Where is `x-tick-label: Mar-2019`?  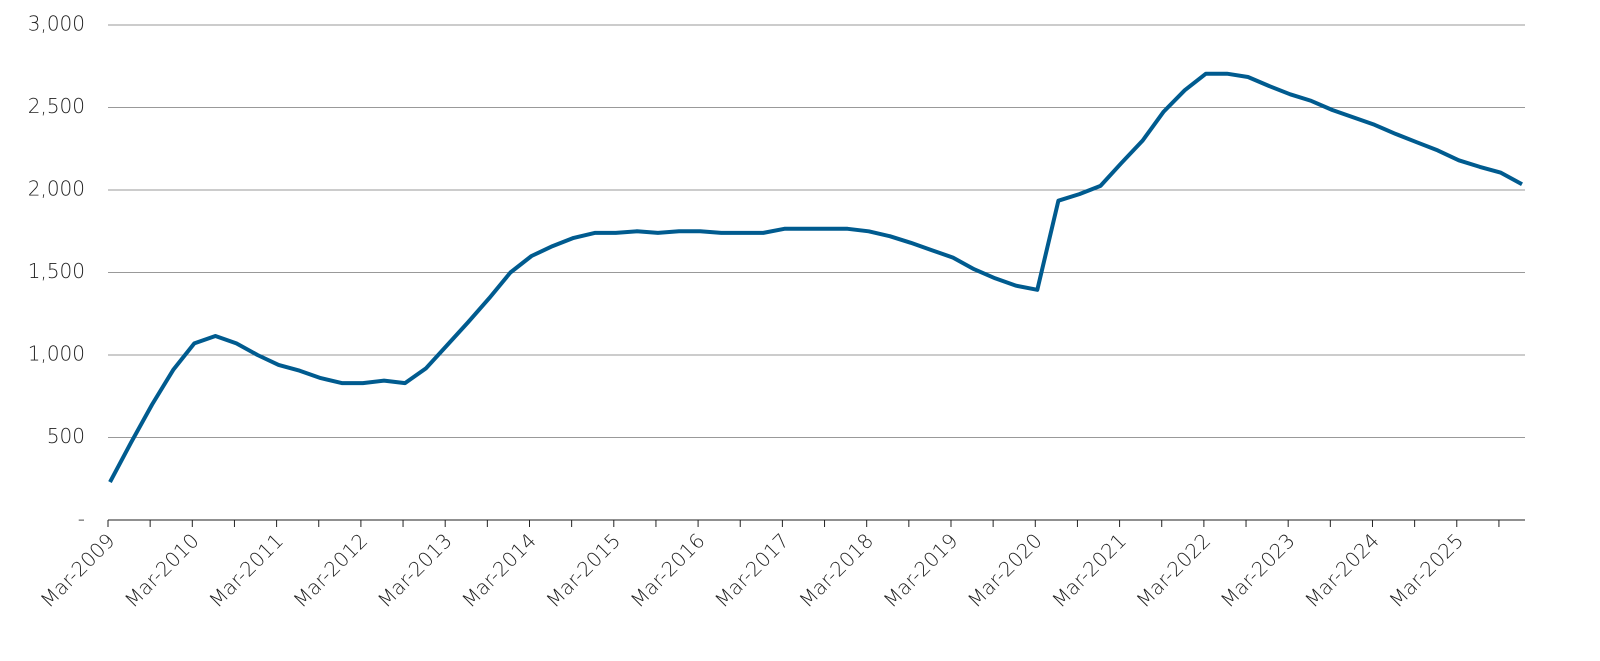 x-tick-label: Mar-2019 is located at coordinates (921, 570).